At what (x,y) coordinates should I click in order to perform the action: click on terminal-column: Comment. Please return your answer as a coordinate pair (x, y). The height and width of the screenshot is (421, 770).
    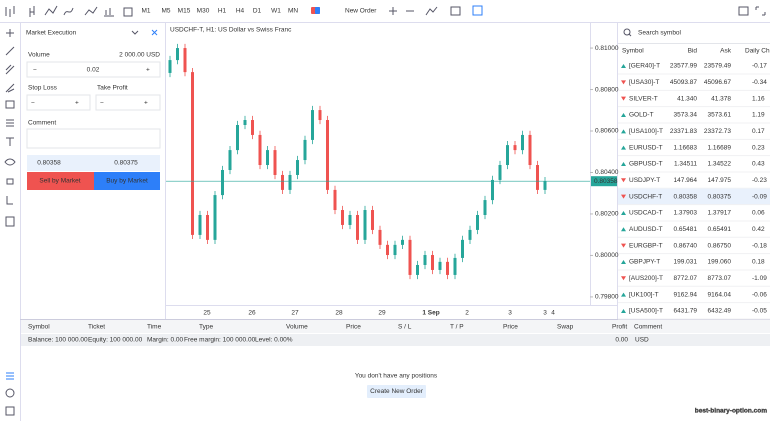
    Looking at the image, I should click on (648, 327).